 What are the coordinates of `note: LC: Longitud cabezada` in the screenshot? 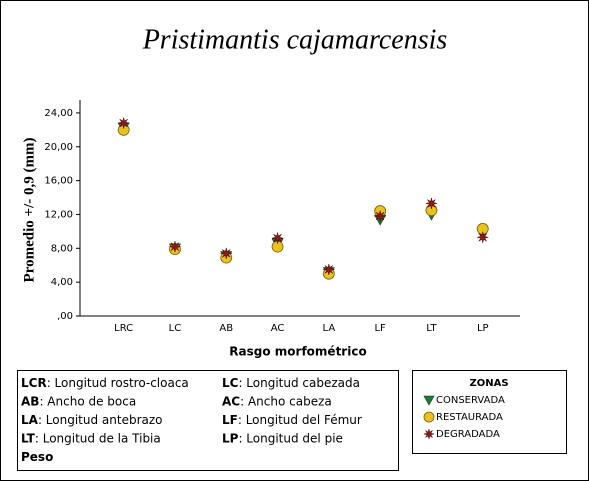 It's located at (291, 383).